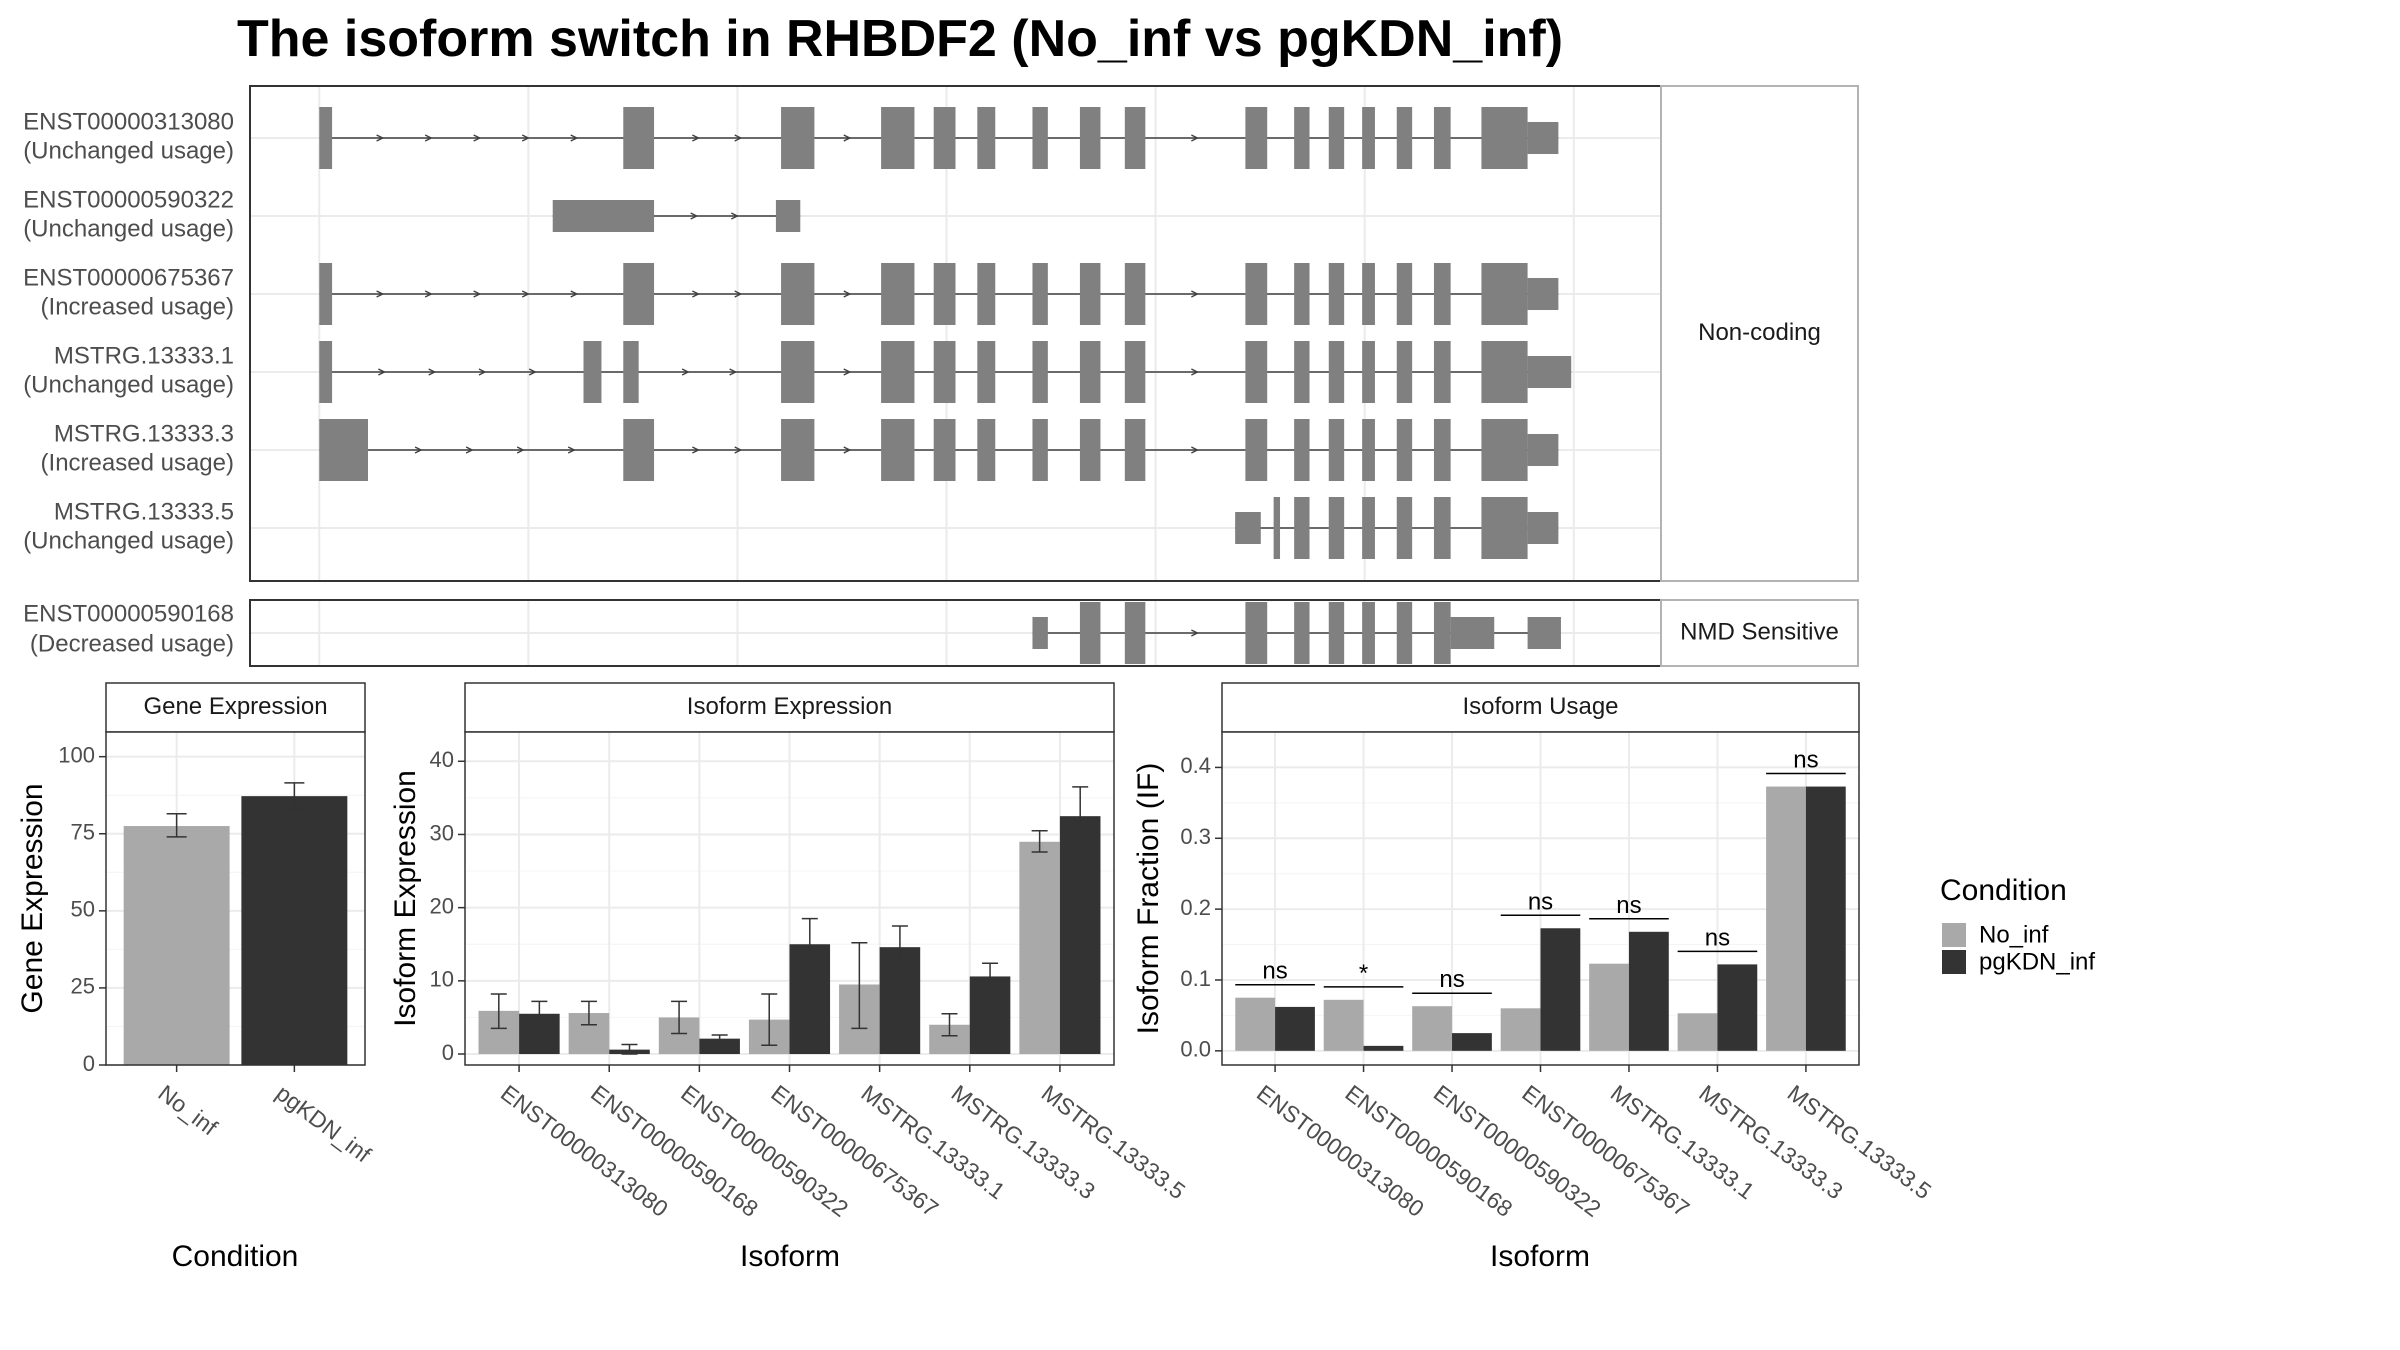 The height and width of the screenshot is (1350, 2400). Describe the element at coordinates (1195, 836) in the screenshot. I see `y-tick-label: 0.3` at that location.